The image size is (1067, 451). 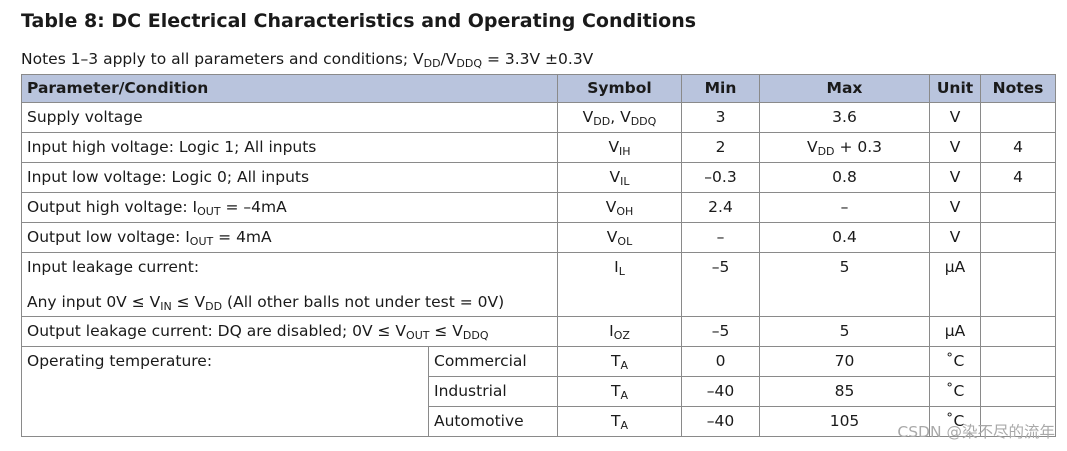 What do you see at coordinates (446, 331) in the screenshot?
I see `text-run: ≤ V` at bounding box center [446, 331].